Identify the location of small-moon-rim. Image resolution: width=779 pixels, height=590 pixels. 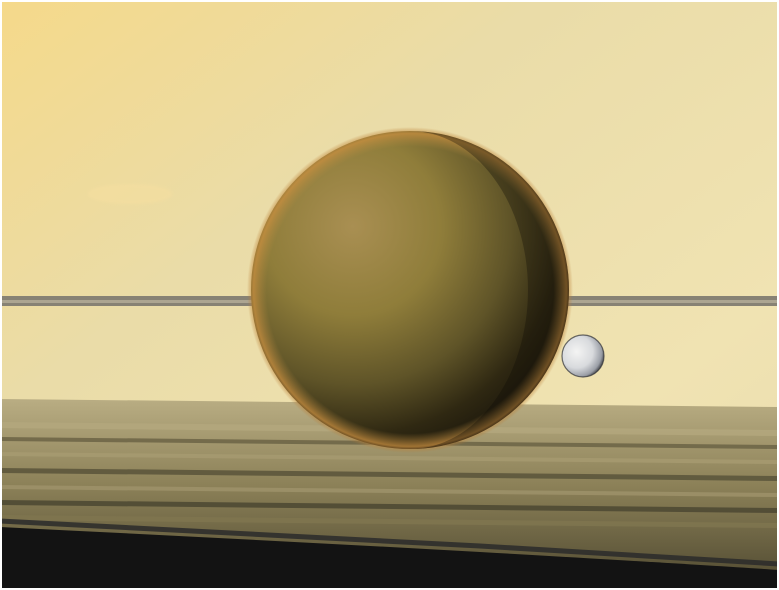
(583, 356).